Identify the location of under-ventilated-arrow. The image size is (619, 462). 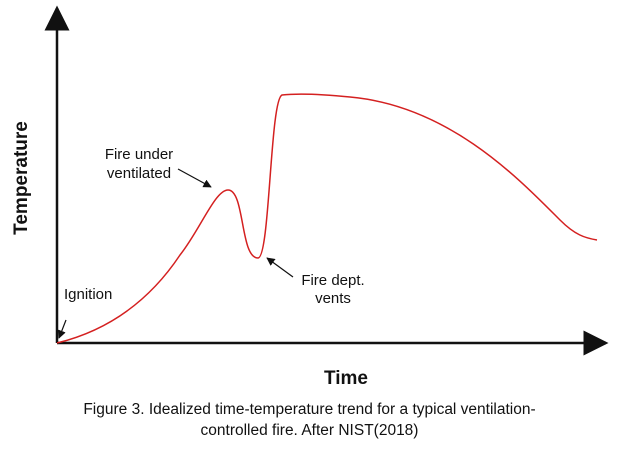
(194, 178).